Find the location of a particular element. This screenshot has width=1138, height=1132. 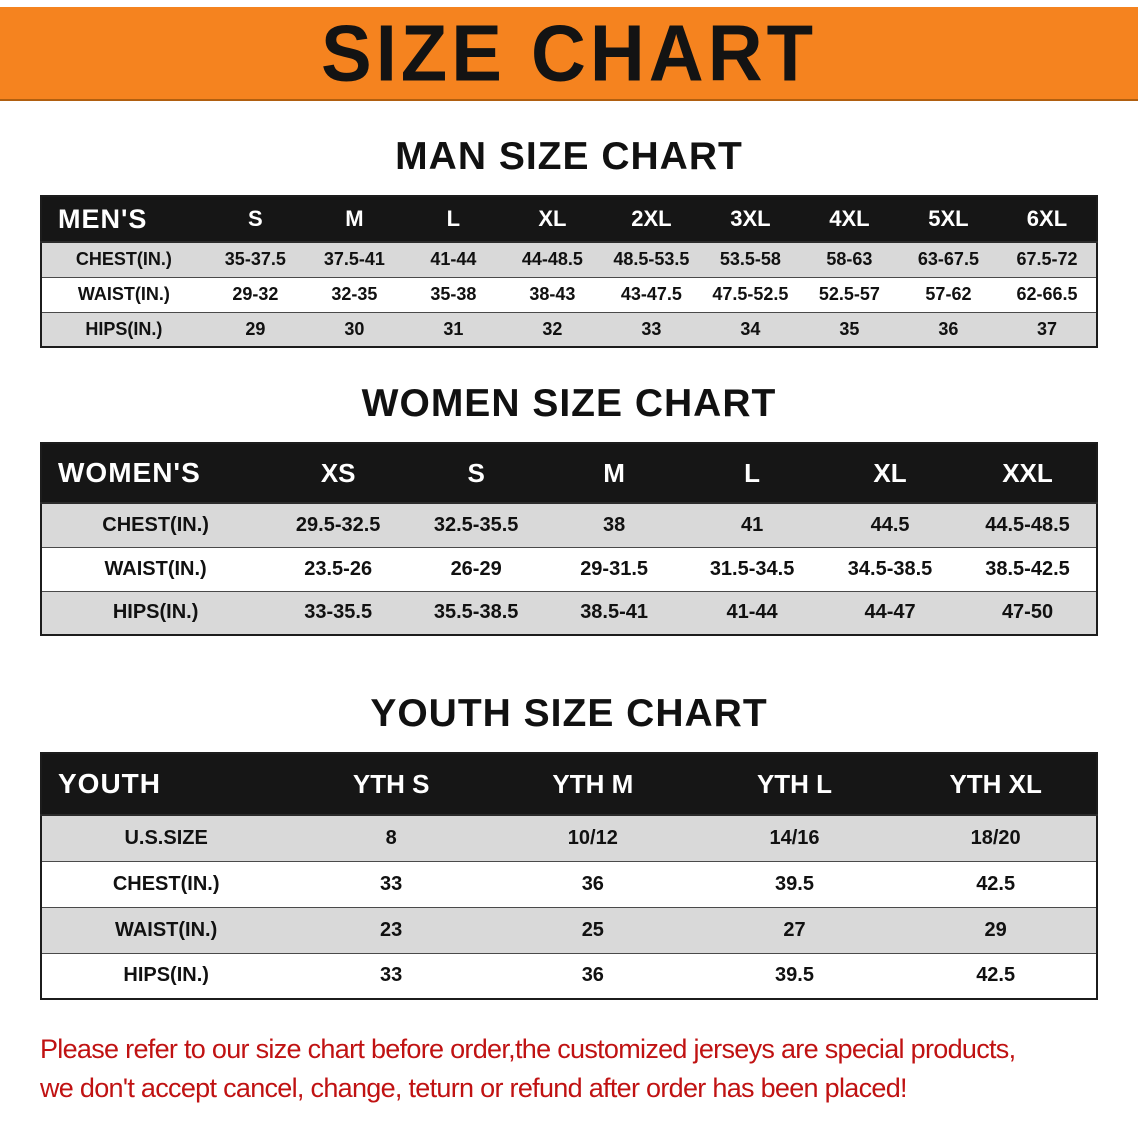

table-cell: 43-47.5 is located at coordinates (651, 294).